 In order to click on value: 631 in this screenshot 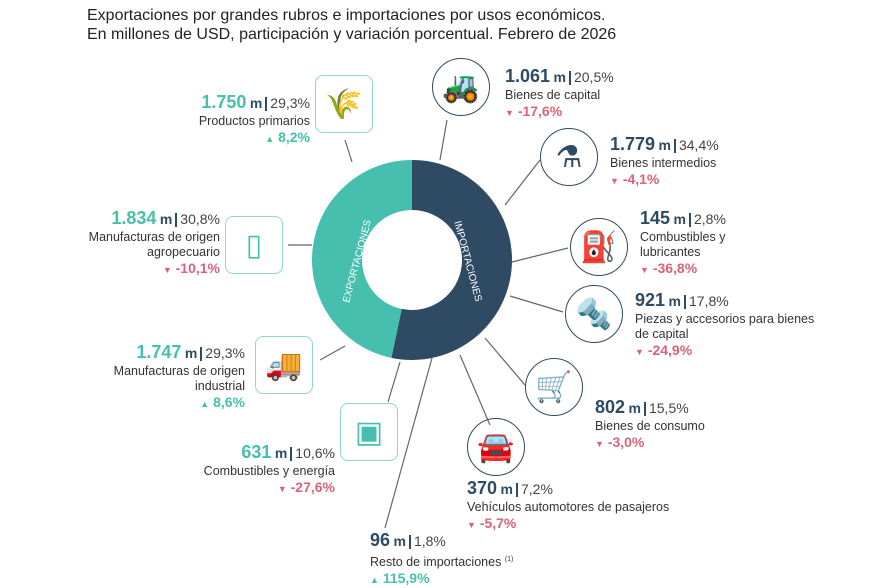, I will do `click(256, 452)`.